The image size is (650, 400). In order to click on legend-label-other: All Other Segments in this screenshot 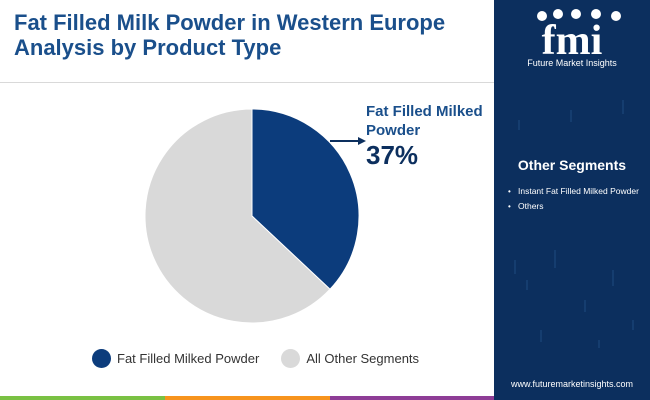, I will do `click(363, 358)`.